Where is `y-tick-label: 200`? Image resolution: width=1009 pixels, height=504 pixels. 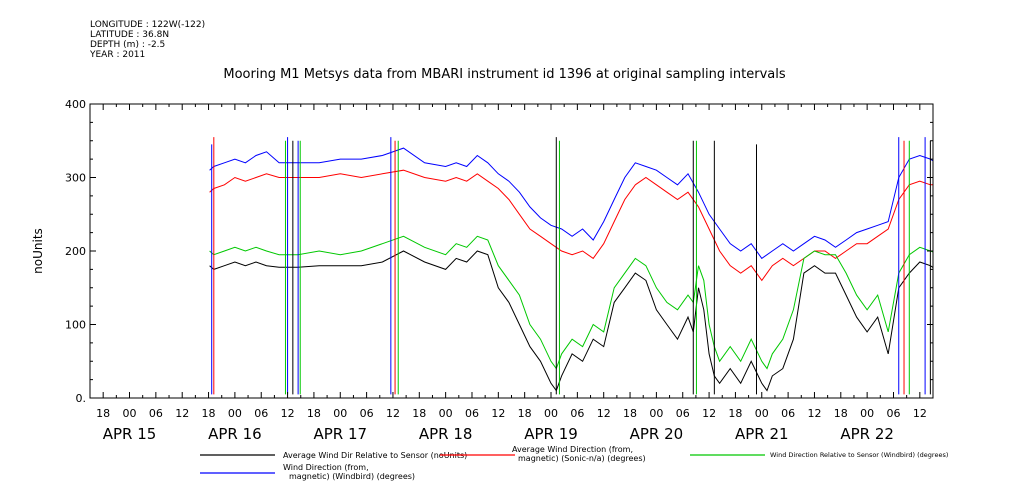 y-tick-label: 200 is located at coordinates (75, 251).